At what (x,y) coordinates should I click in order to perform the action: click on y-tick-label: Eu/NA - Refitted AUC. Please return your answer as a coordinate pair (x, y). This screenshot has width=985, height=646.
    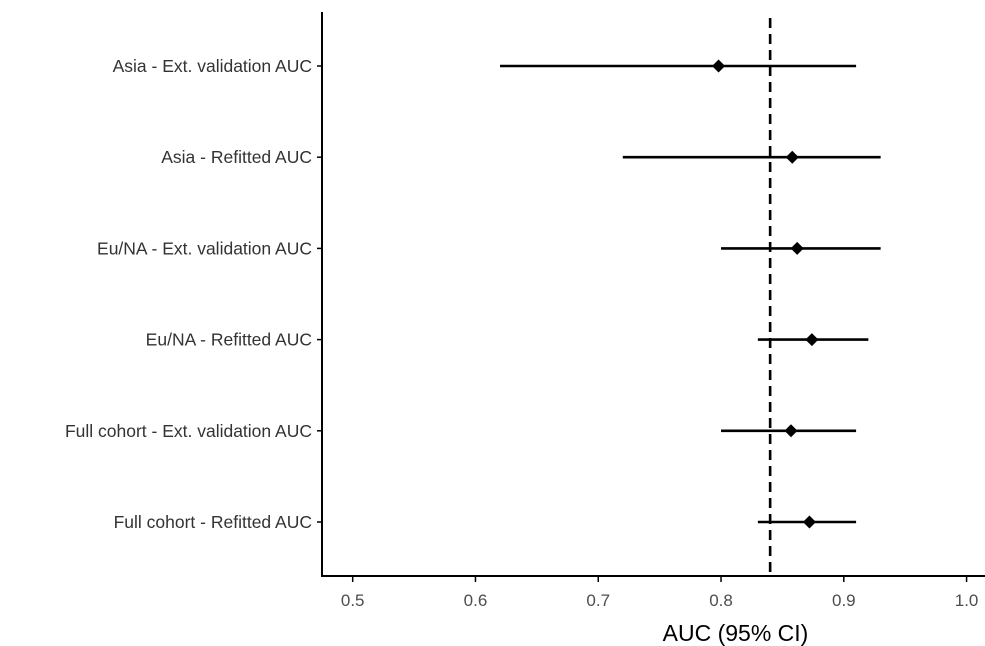
    Looking at the image, I should click on (229, 340).